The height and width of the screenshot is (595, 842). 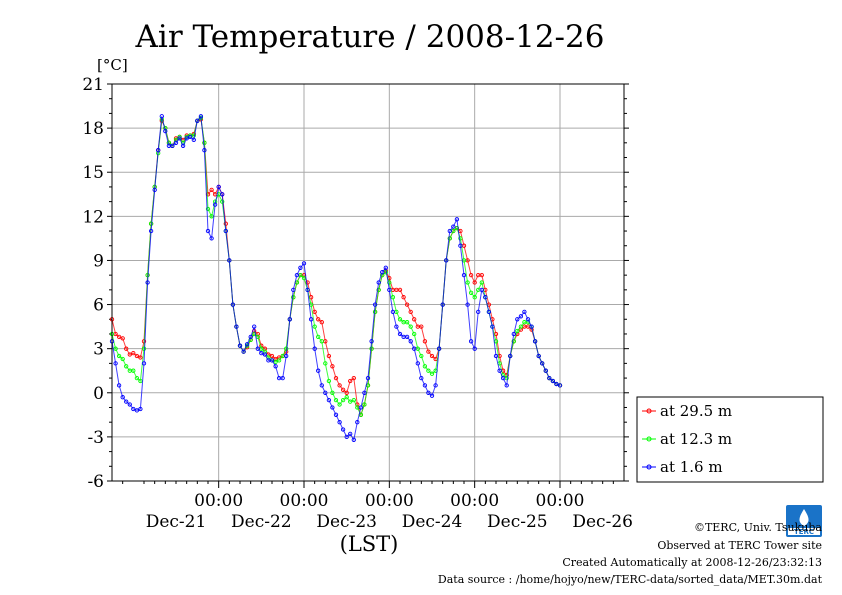 I want to click on y-tick-label: 21, so click(x=93, y=85).